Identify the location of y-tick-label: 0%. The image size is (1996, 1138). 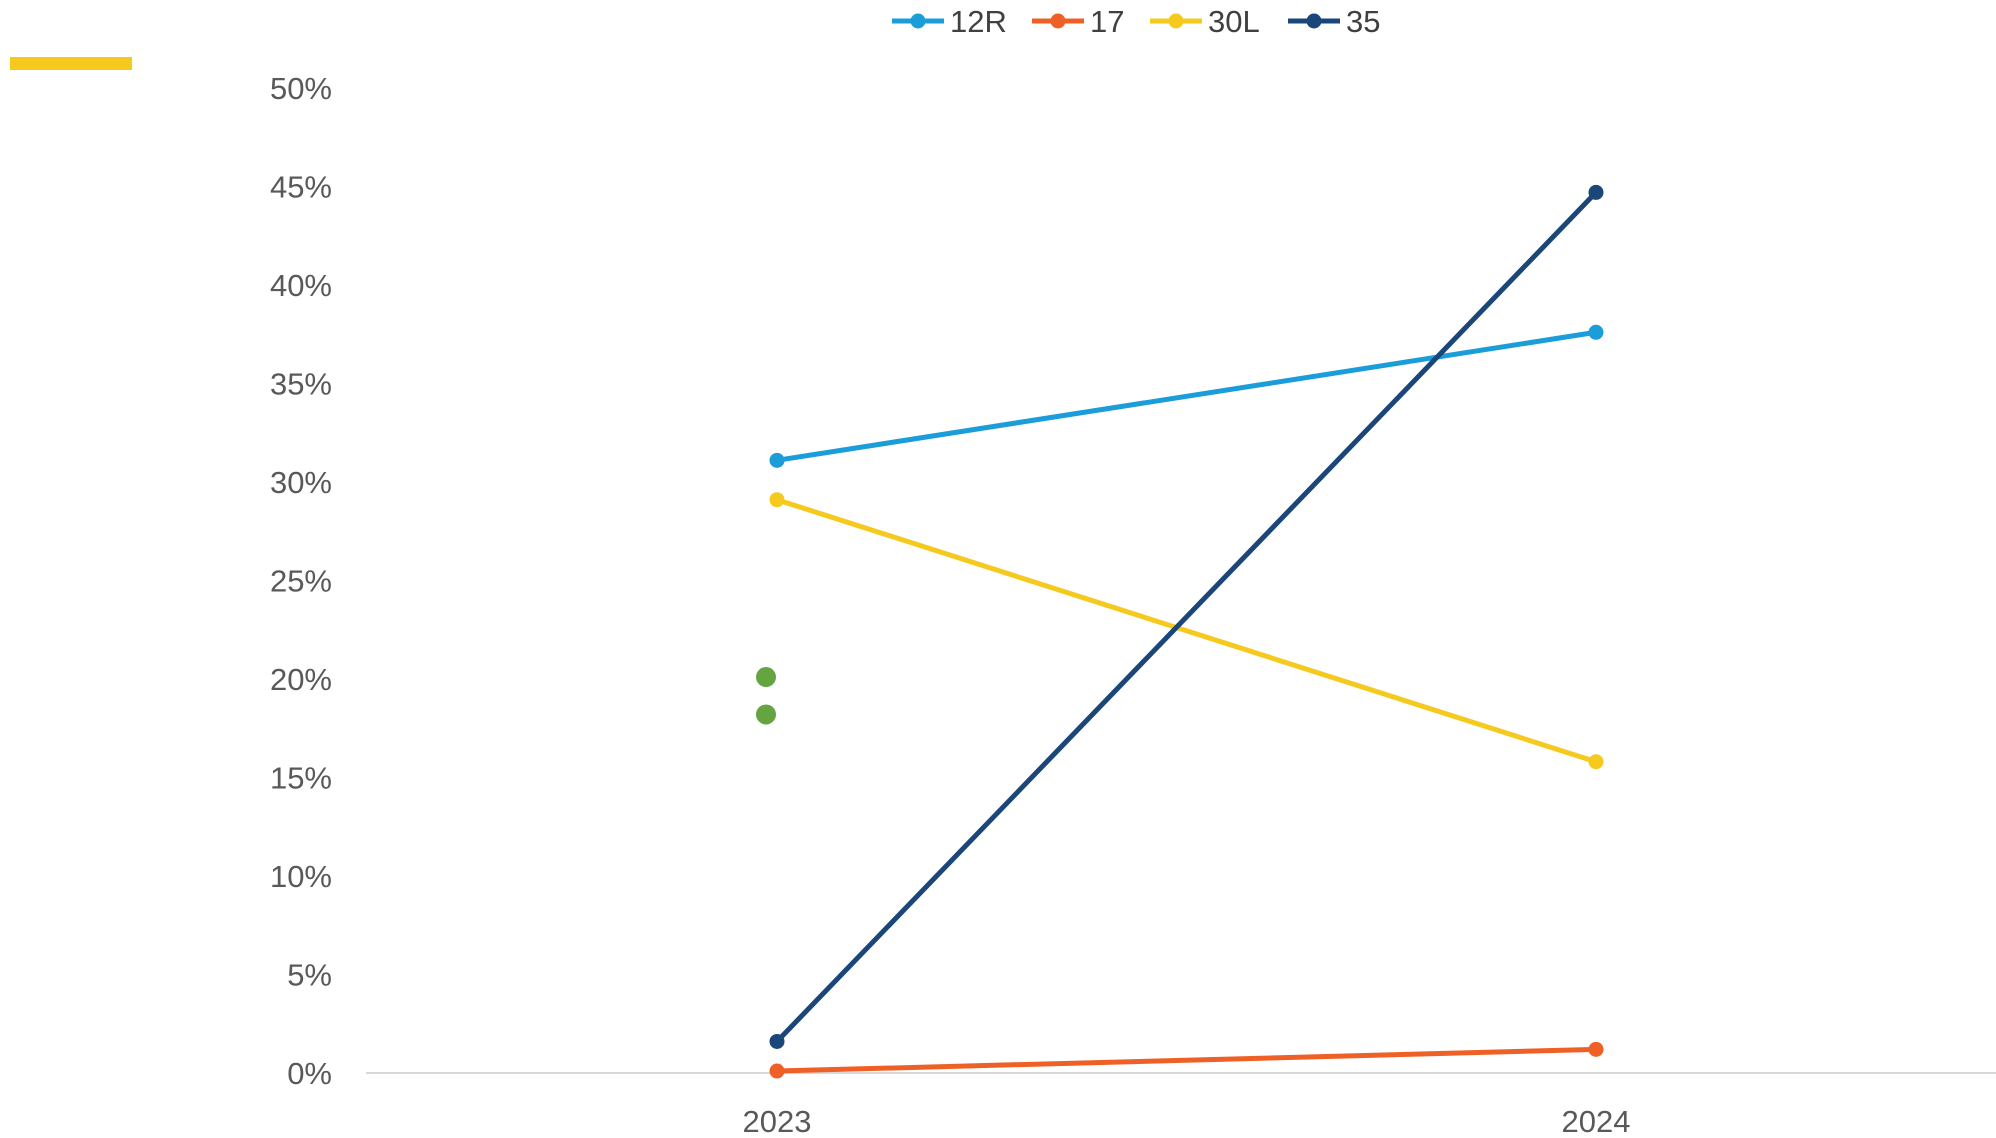
(309, 1073).